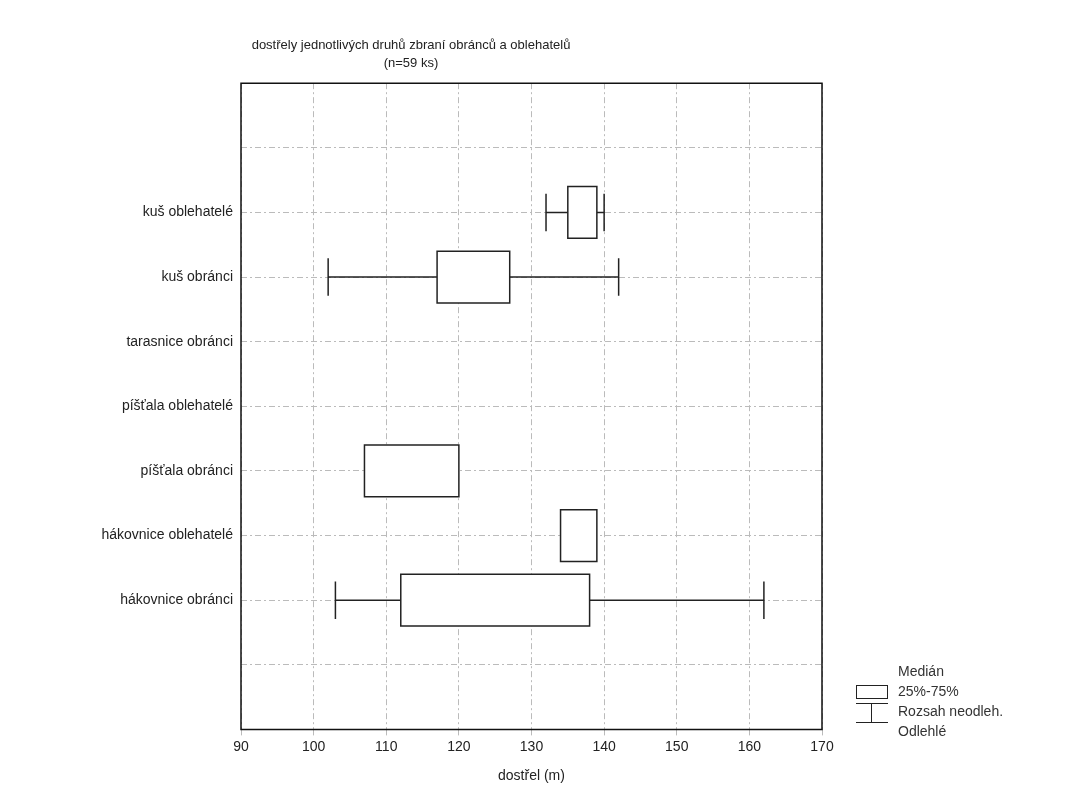 The width and height of the screenshot is (1075, 811). Describe the element at coordinates (197, 275) in the screenshot. I see `y-tick-label: kuš obránci` at that location.